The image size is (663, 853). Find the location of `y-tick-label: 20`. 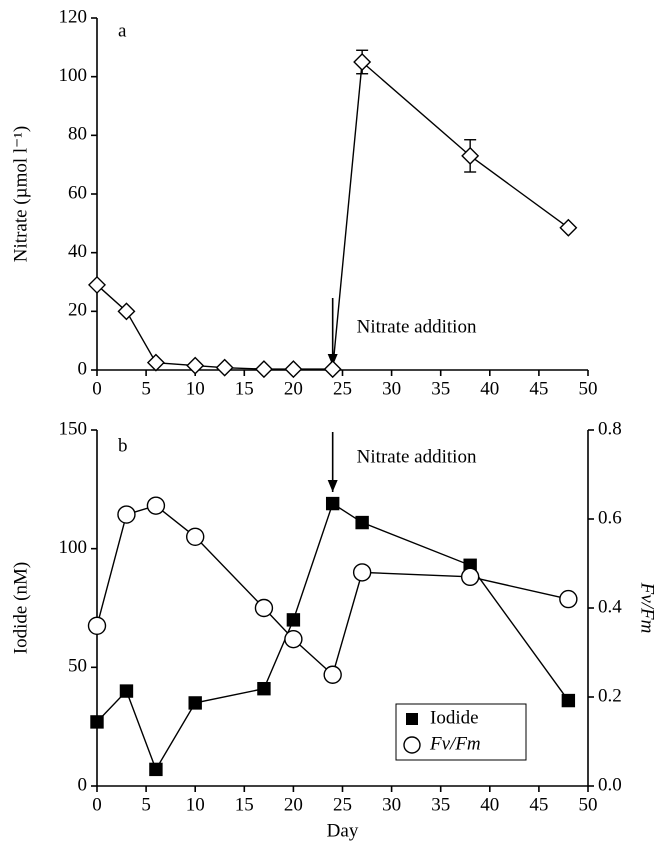

y-tick-label: 20 is located at coordinates (77, 310).